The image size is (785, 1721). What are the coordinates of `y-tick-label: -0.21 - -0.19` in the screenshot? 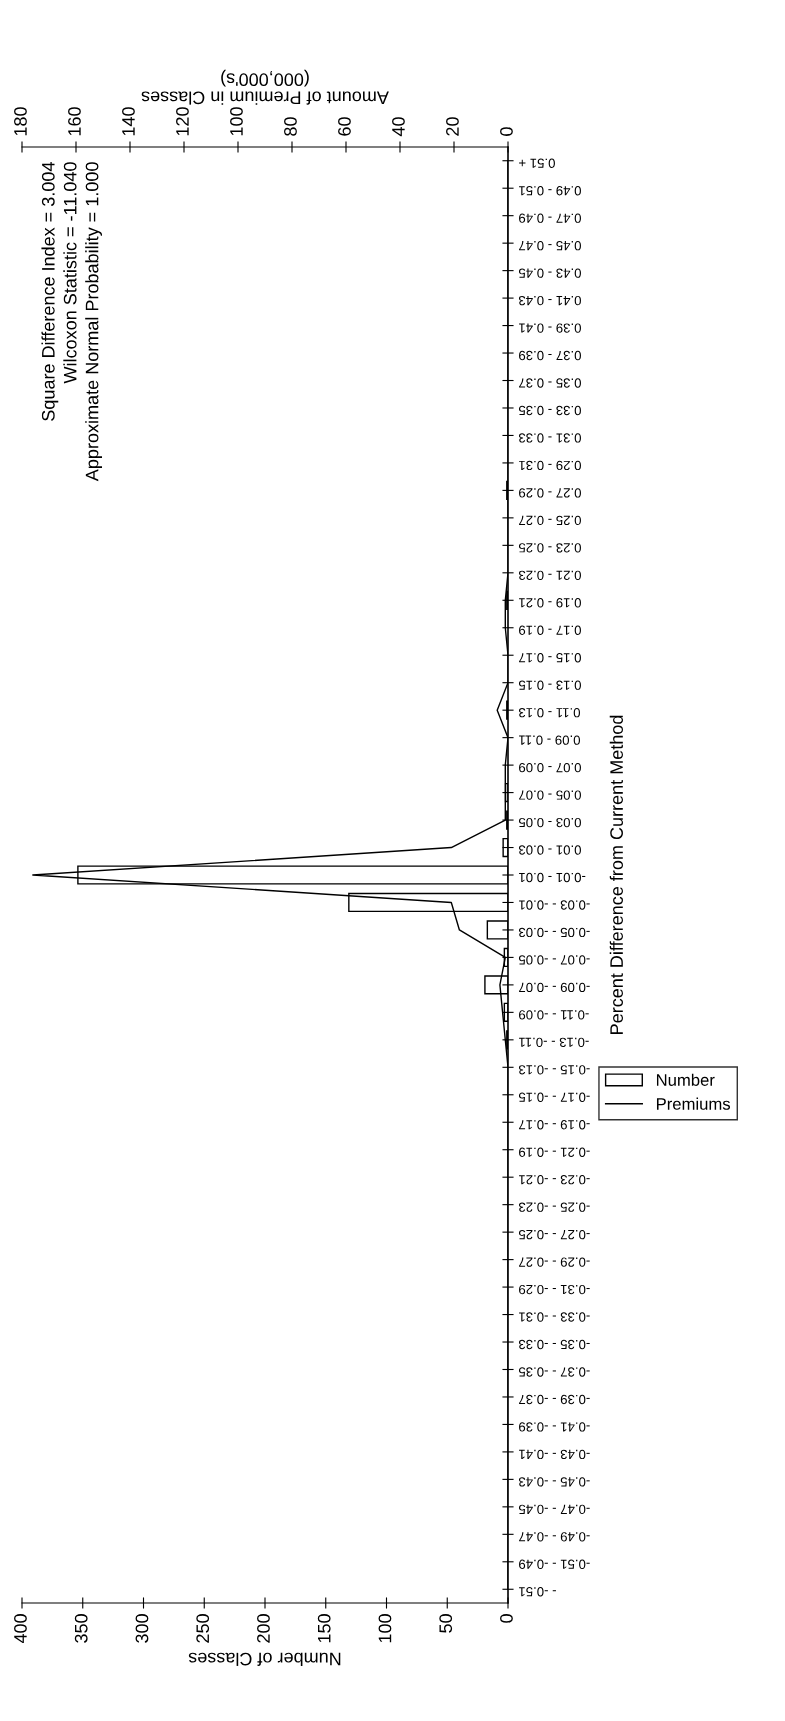 It's located at (554, 1152).